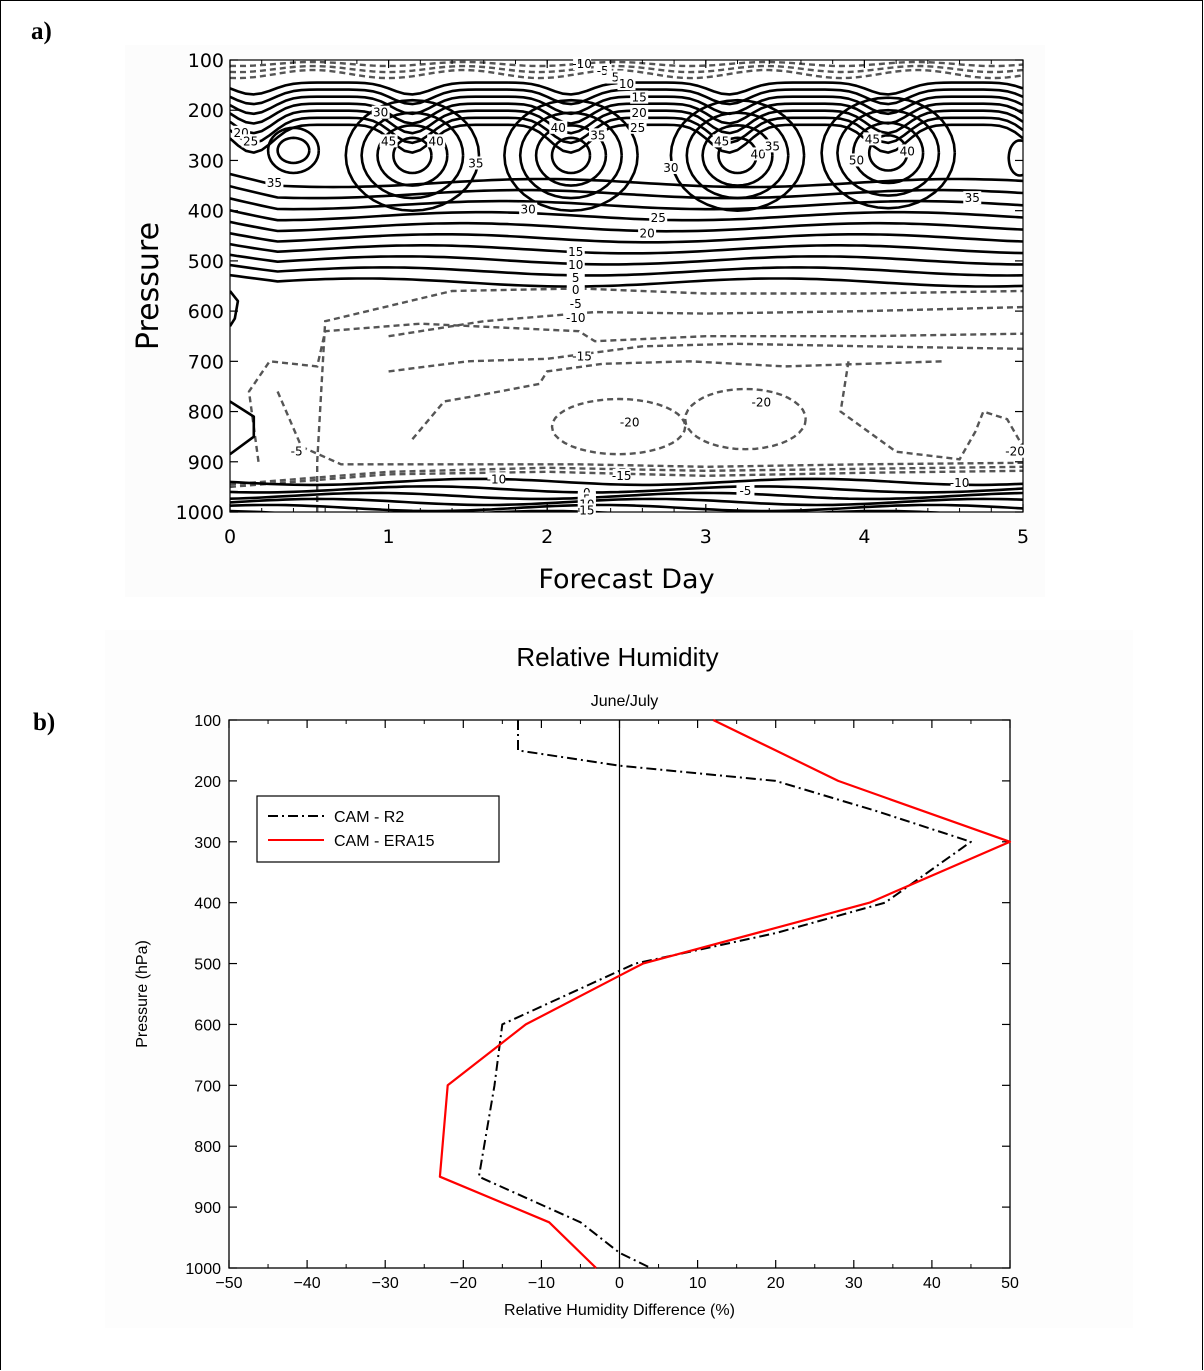 This screenshot has width=1204, height=1371. What do you see at coordinates (206, 262) in the screenshot?
I see `y-tick-label: 500` at bounding box center [206, 262].